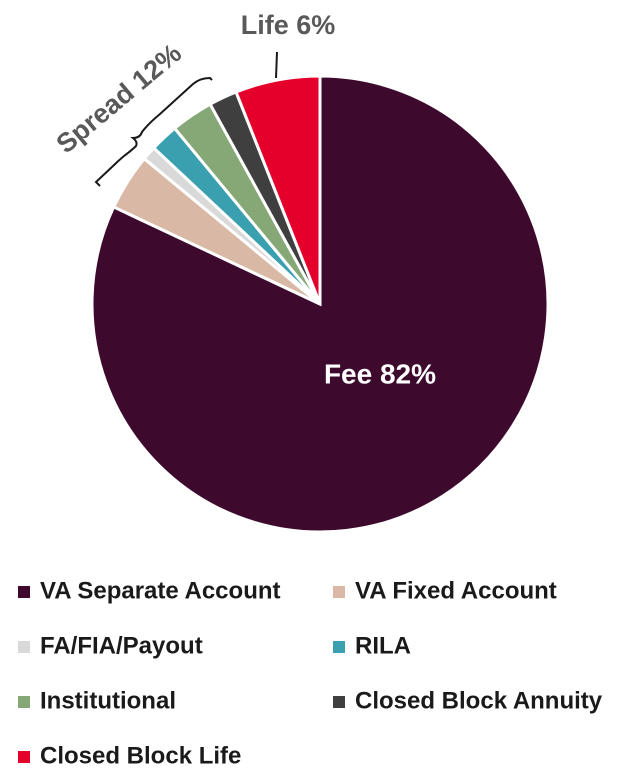 This screenshot has width=636, height=770. What do you see at coordinates (278, 189) in the screenshot?
I see `pie-slice` at bounding box center [278, 189].